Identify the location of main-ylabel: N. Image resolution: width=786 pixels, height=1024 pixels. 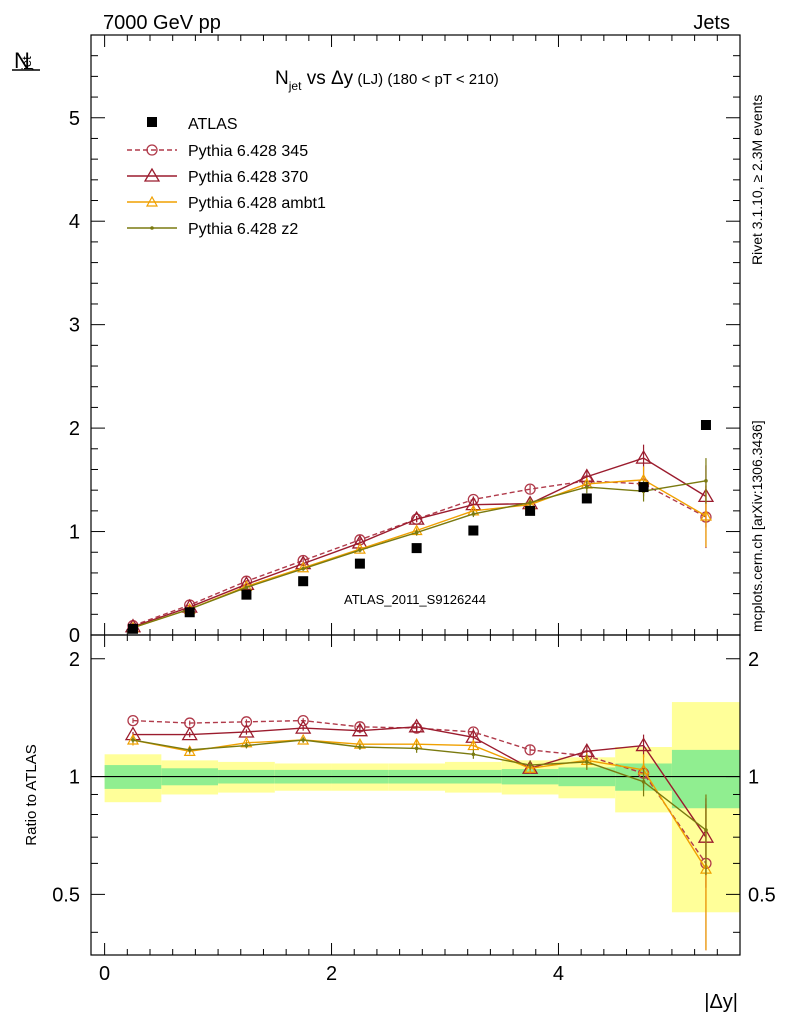
(22, 60).